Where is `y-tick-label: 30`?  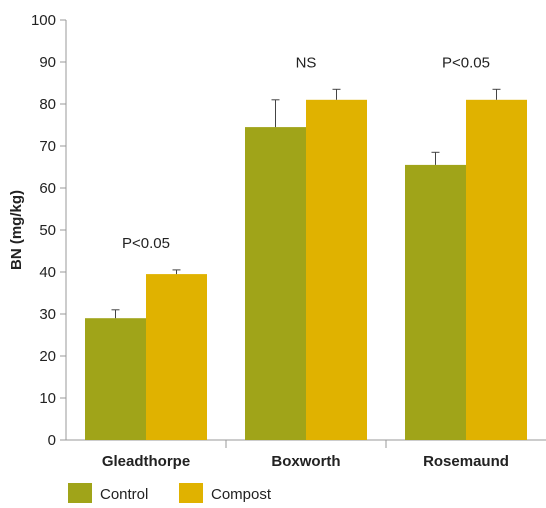
y-tick-label: 30 is located at coordinates (47, 314).